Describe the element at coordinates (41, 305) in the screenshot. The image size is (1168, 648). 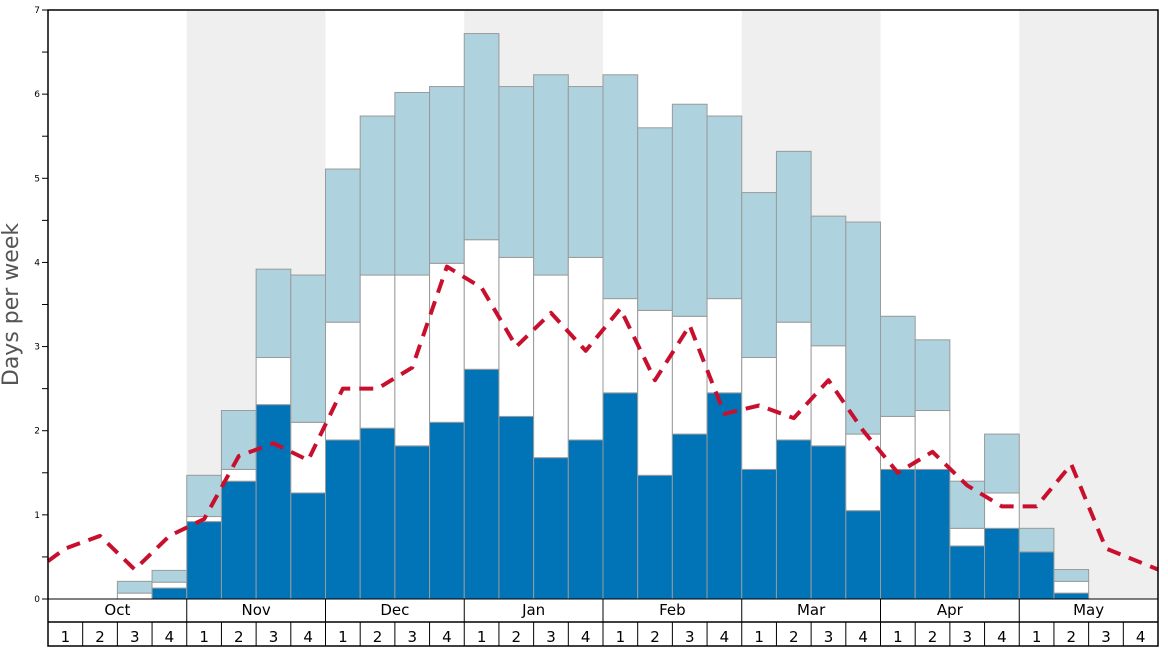
I see `y-axis: 0 1 2 3 4 5 6 7` at that location.